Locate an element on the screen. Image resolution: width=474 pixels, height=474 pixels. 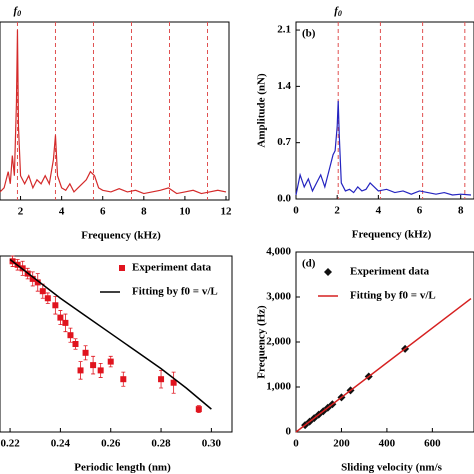
x-tick-label: 200 is located at coordinates (341, 444).